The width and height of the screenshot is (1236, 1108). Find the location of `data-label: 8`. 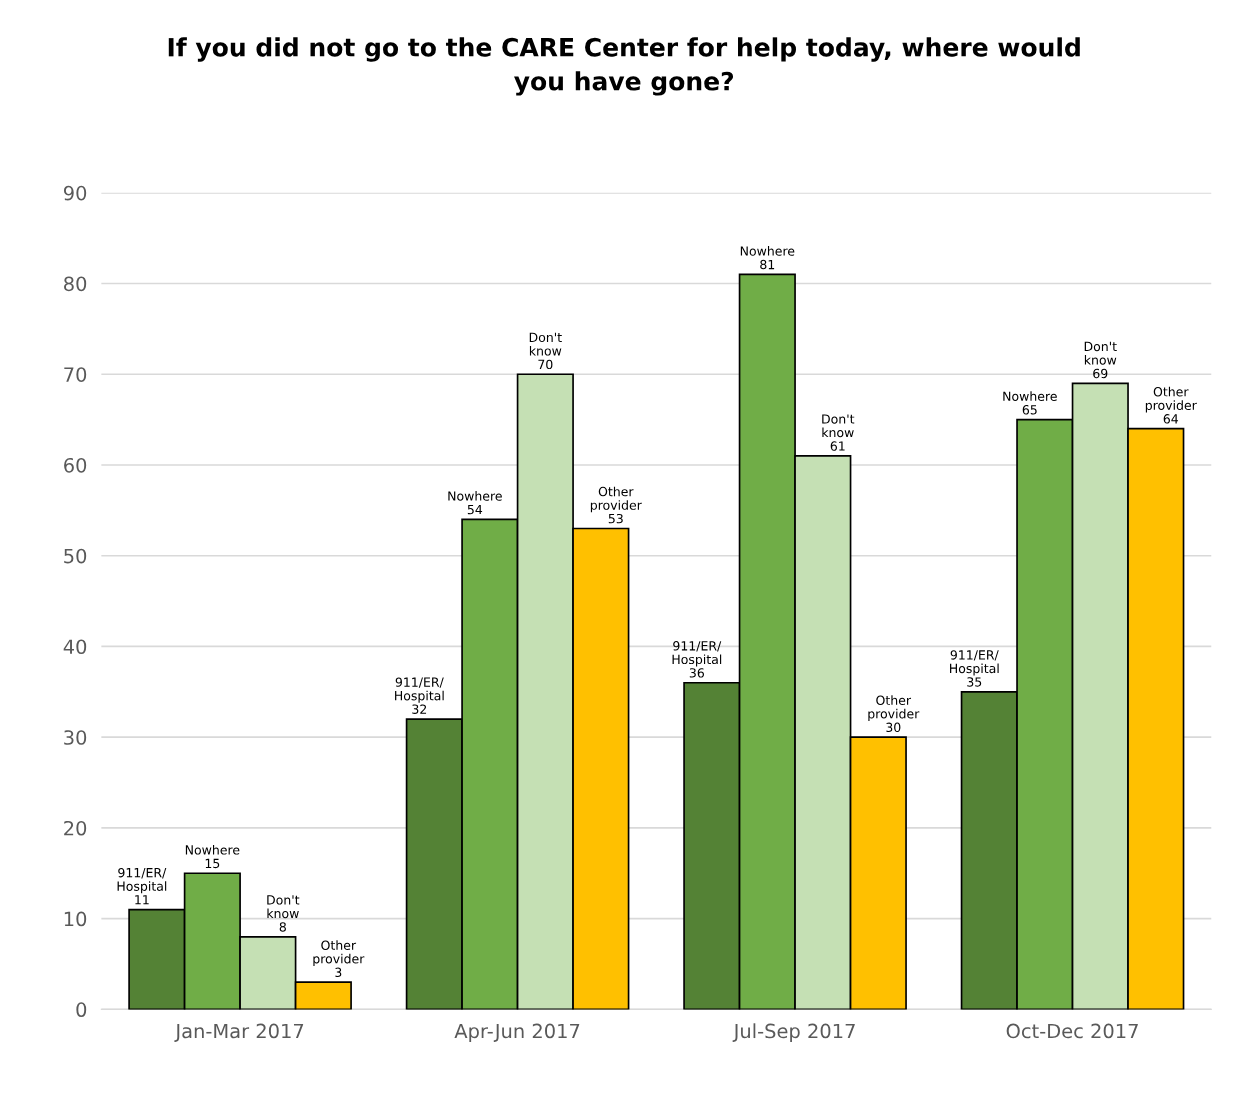

data-label: 8 is located at coordinates (282, 927).